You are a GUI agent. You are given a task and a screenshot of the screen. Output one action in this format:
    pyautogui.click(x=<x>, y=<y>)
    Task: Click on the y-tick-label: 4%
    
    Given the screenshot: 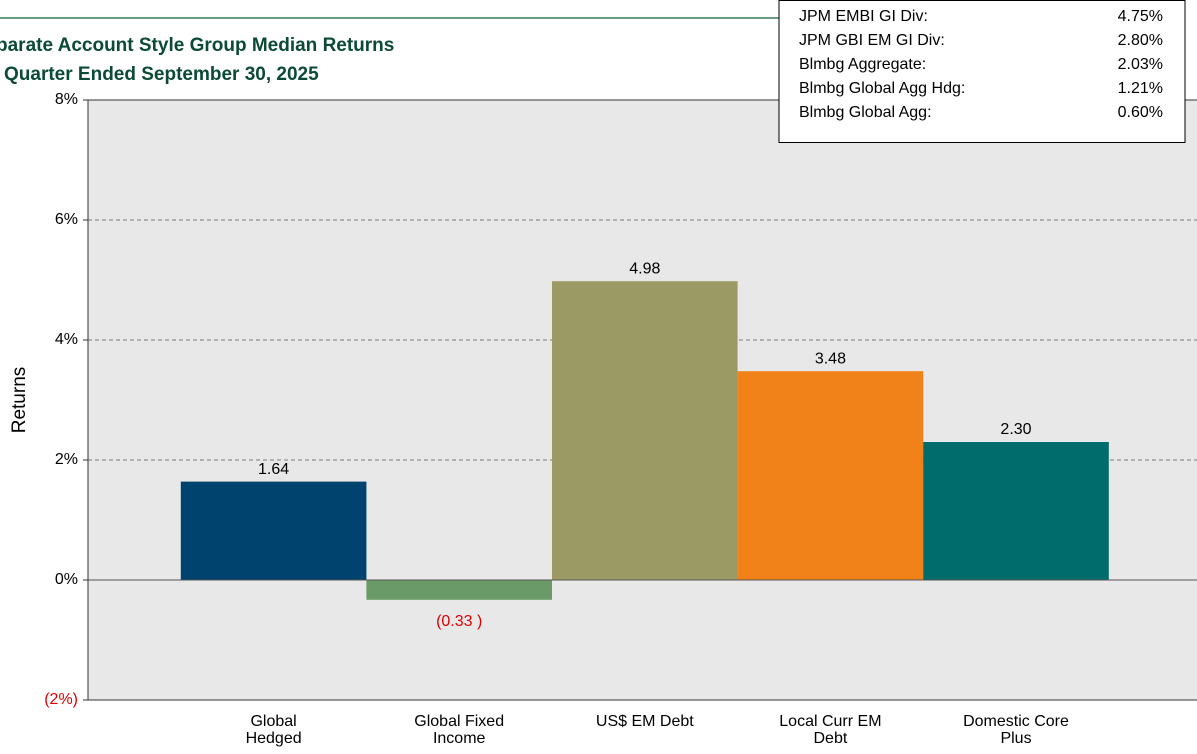 What is the action you would take?
    pyautogui.click(x=66, y=339)
    